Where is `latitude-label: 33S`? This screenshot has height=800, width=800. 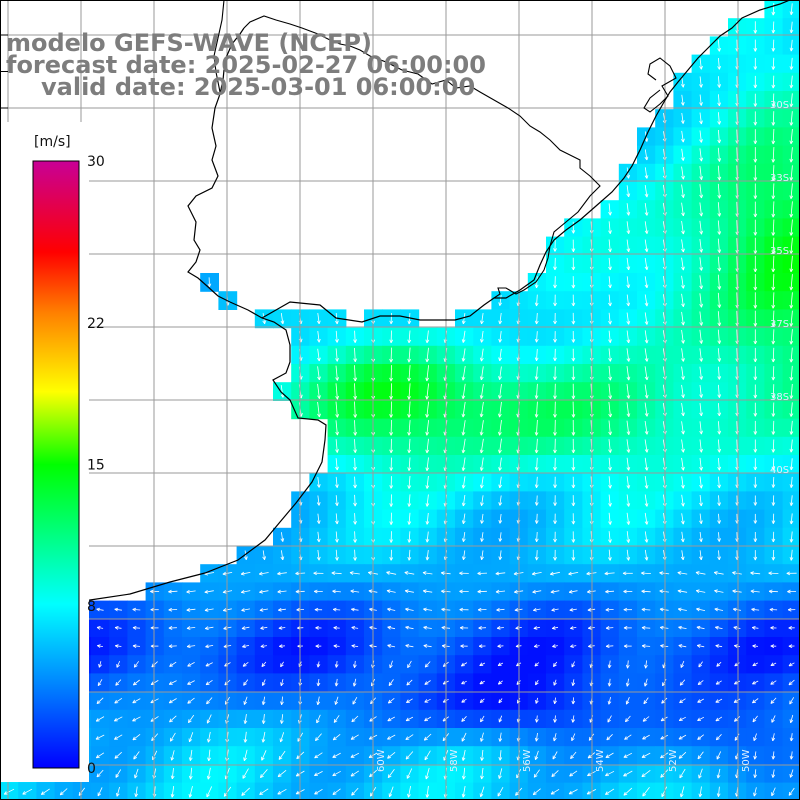 latitude-label: 33S is located at coordinates (779, 178).